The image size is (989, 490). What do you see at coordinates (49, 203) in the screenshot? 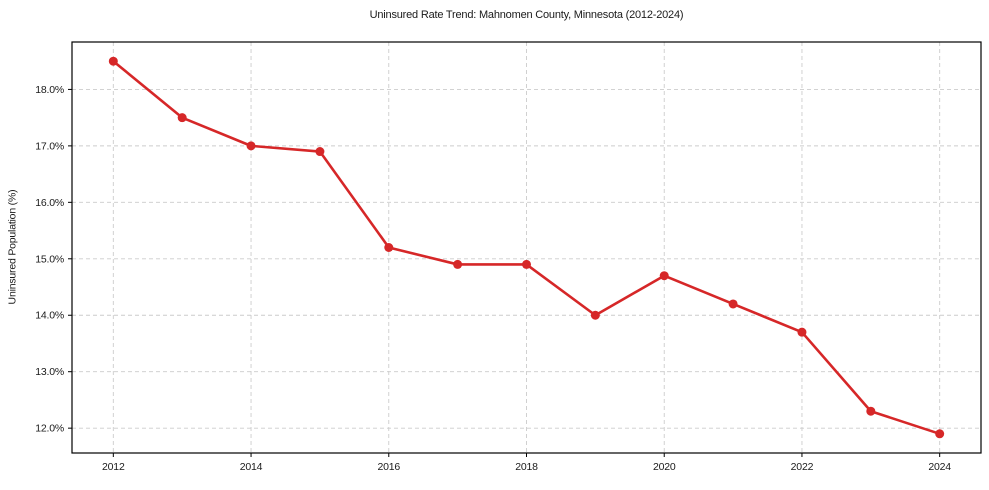
I see `y-tick-label: 16.0%` at bounding box center [49, 203].